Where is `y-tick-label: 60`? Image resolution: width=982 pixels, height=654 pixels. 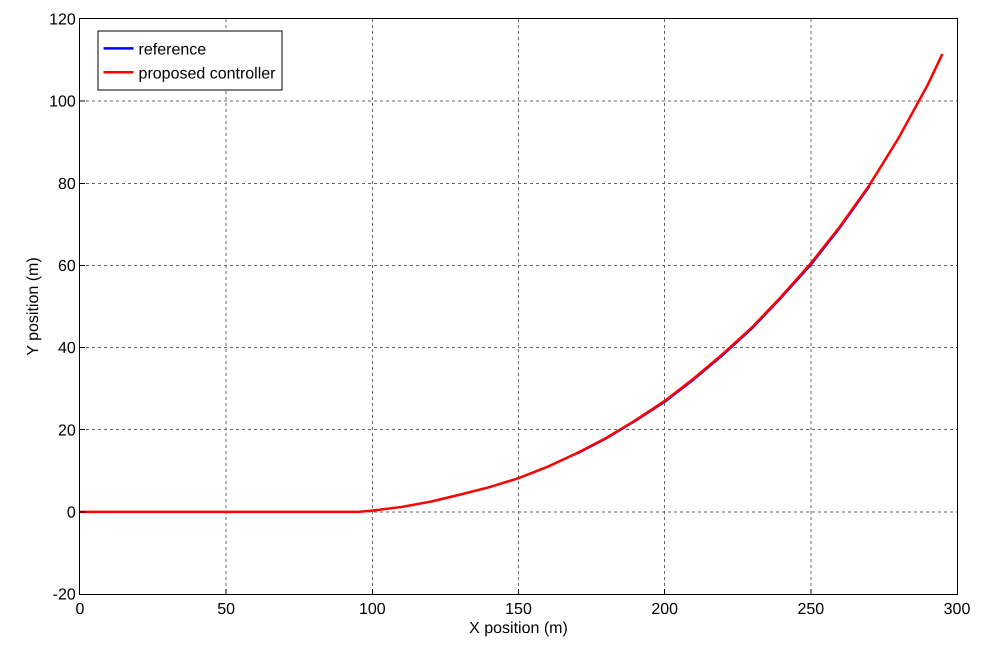 y-tick-label: 60 is located at coordinates (67, 267).